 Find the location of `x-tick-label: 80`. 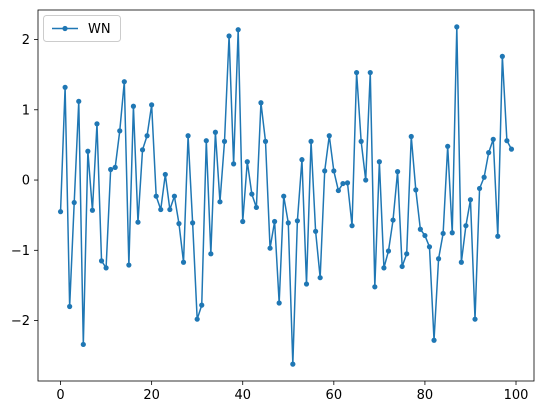

x-tick-label: 80 is located at coordinates (425, 395).